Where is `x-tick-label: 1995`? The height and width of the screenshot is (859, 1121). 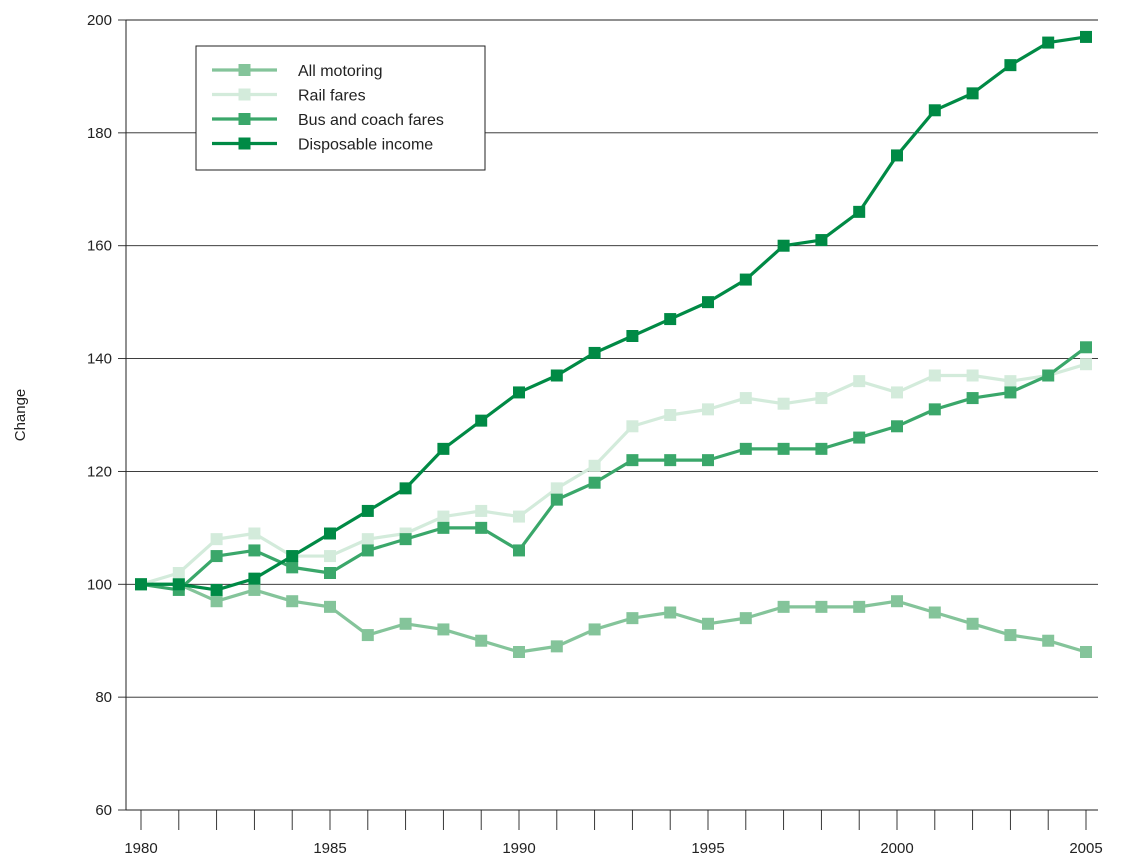
x-tick-label: 1995 is located at coordinates (707, 848).